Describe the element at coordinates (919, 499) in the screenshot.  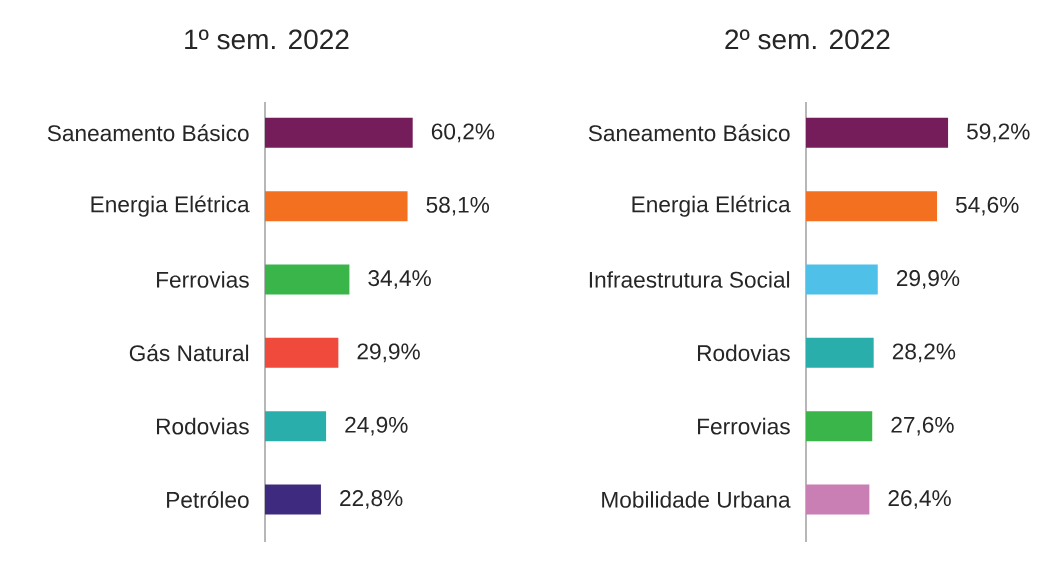
I see `data-label: 26,4%` at that location.